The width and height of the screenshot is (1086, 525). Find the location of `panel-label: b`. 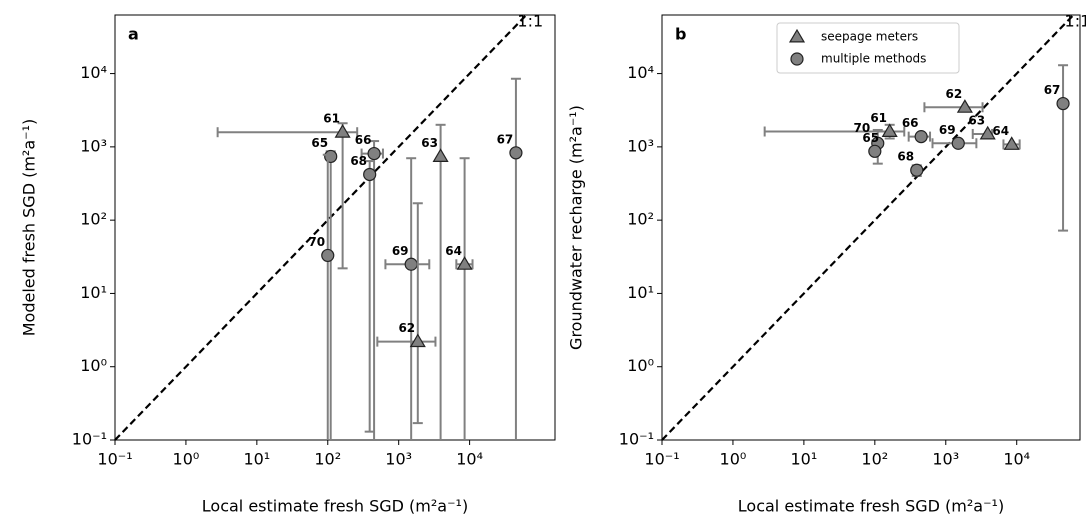

panel-label: b is located at coordinates (680, 34).